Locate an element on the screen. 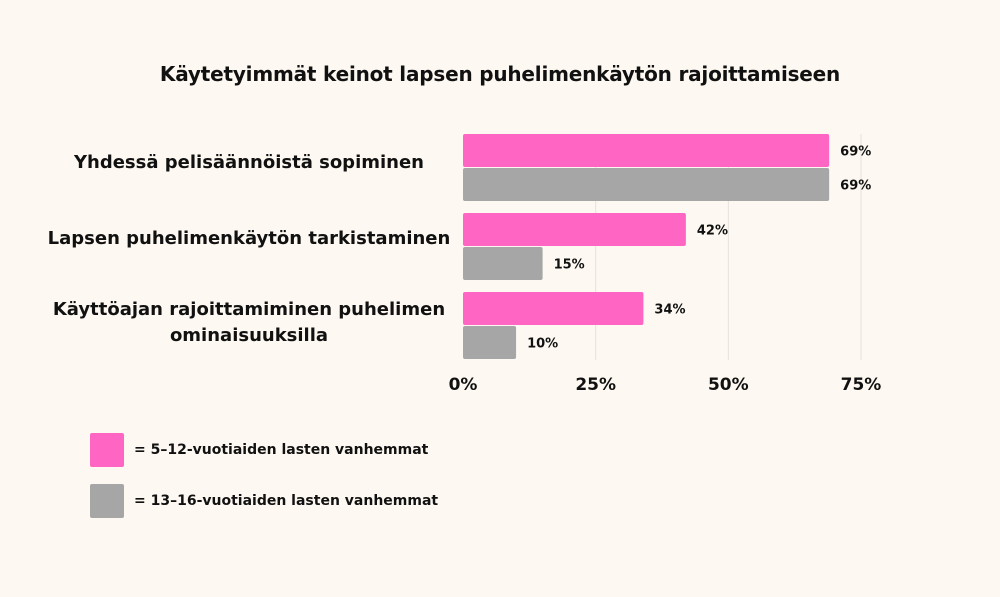 This screenshot has height=597, width=1000. legend-item-2: = 13–16-vuotiaiden lasten vanhemmat is located at coordinates (264, 501).